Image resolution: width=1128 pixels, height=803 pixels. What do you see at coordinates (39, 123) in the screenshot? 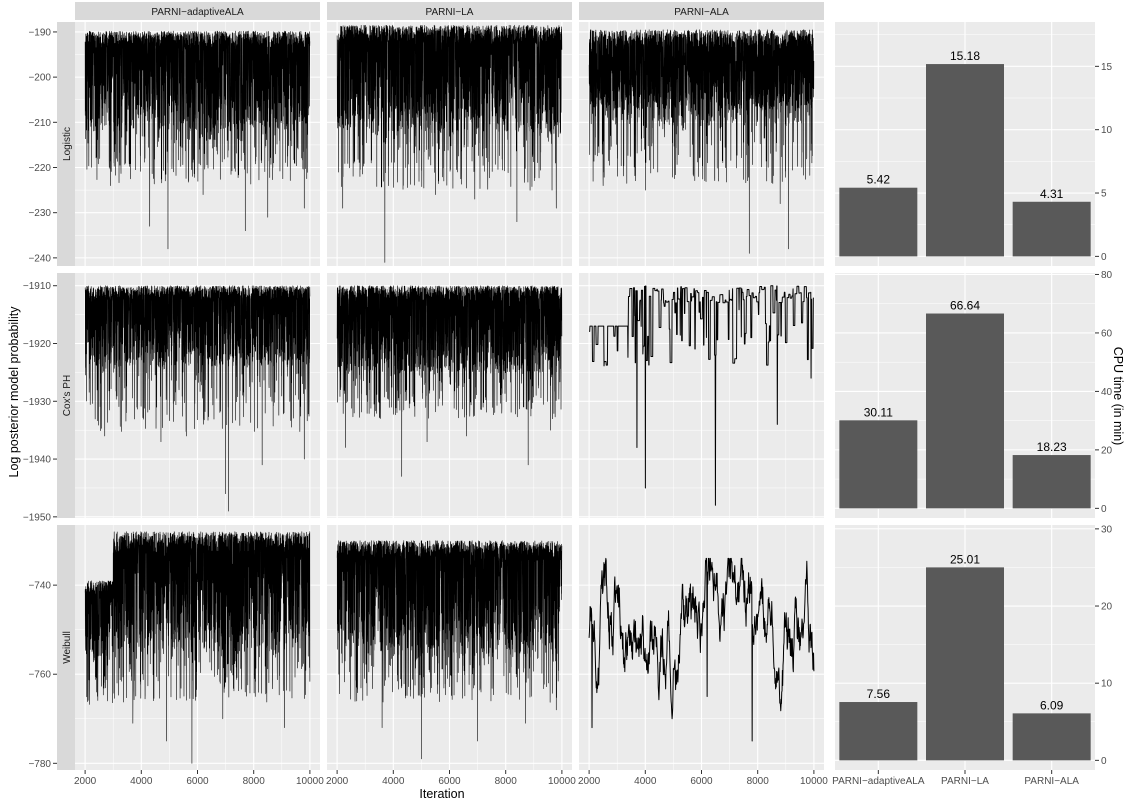
I see `y-tick-label: −210` at bounding box center [39, 123].